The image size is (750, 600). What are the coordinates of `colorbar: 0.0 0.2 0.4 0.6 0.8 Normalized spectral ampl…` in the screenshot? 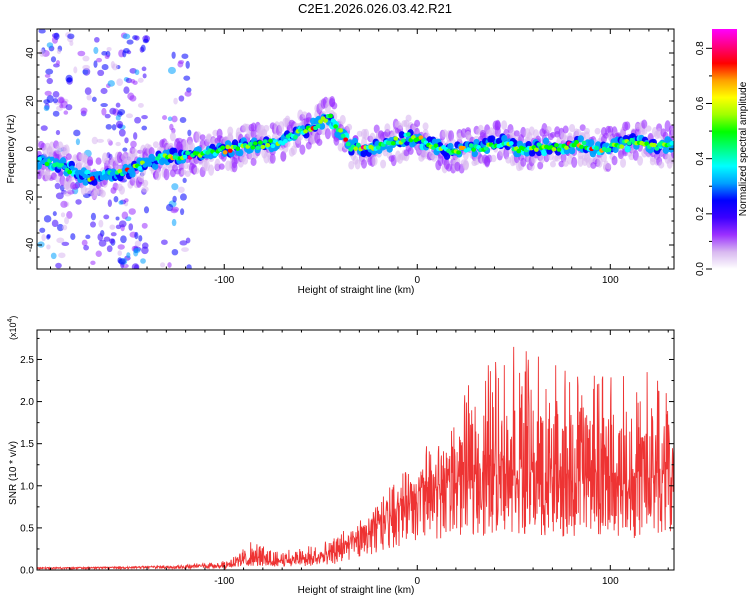 It's located at (722, 152).